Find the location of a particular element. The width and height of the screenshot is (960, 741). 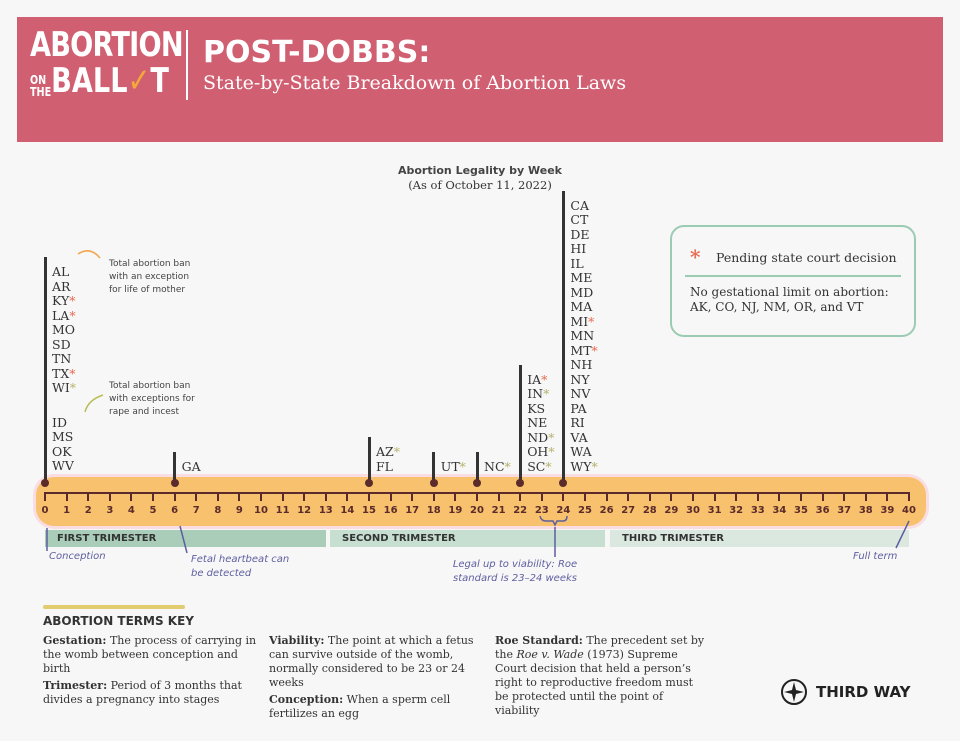

state-item: HI is located at coordinates (583, 249).